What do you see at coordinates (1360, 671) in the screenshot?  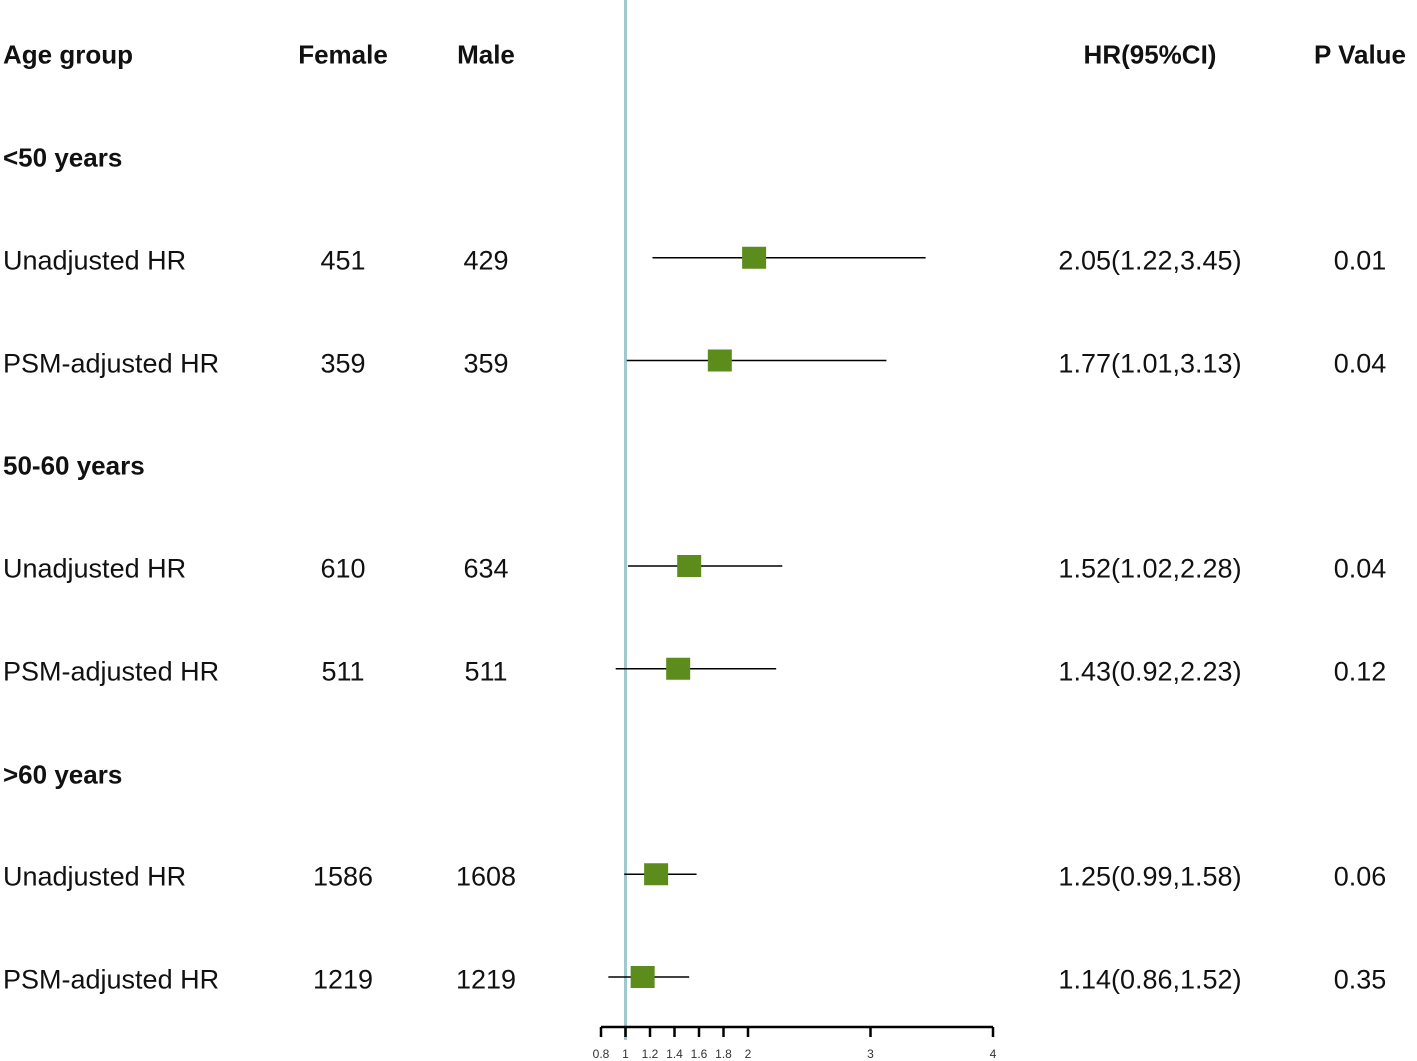 I see `p-value: 0.12` at bounding box center [1360, 671].